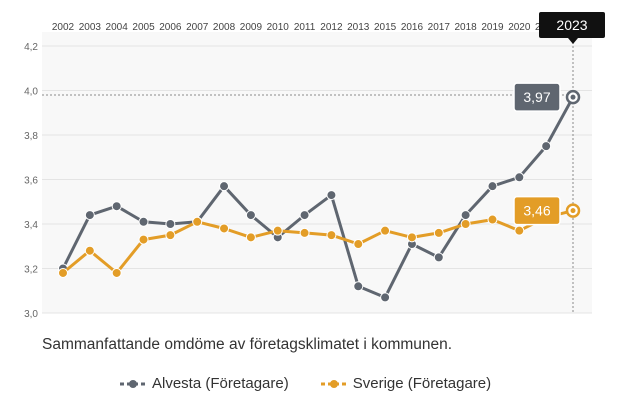 This screenshot has width=620, height=412. I want to click on legend-alvesta-label: Alvesta (Företagare), so click(220, 383).